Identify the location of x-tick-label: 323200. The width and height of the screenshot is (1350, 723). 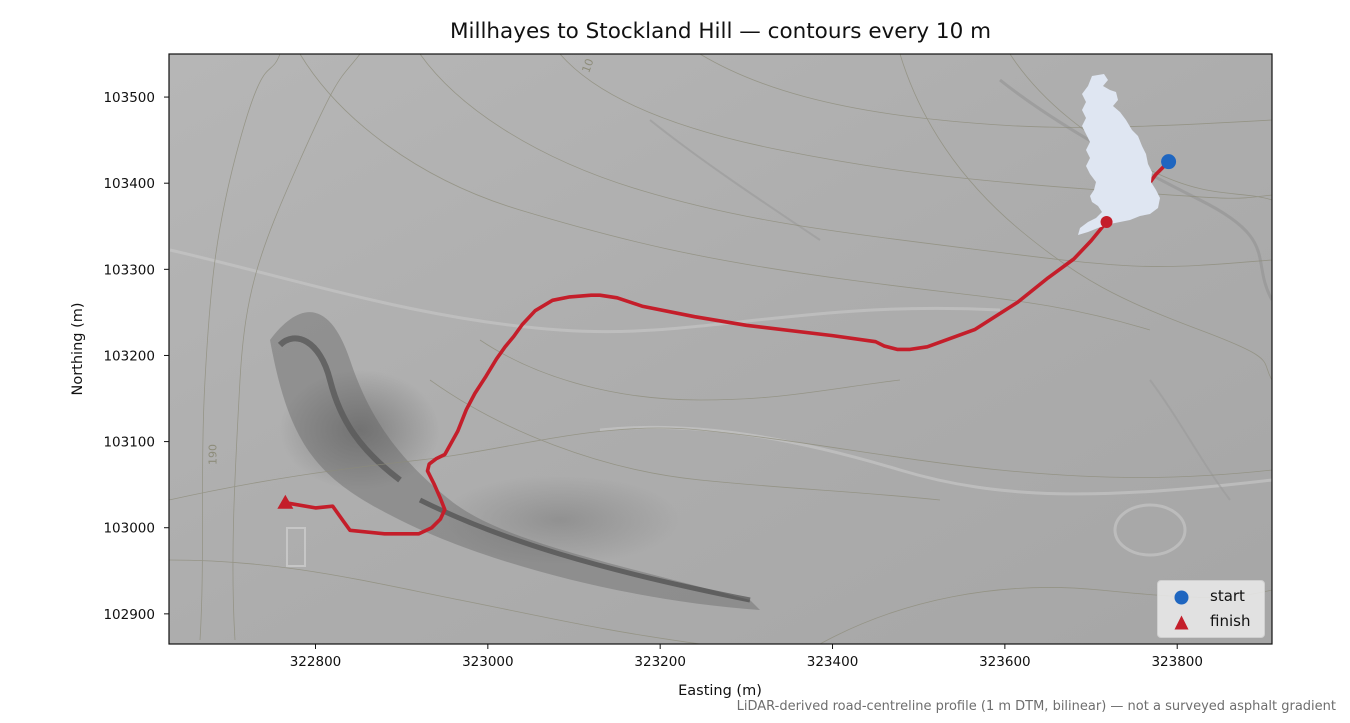
(660, 662).